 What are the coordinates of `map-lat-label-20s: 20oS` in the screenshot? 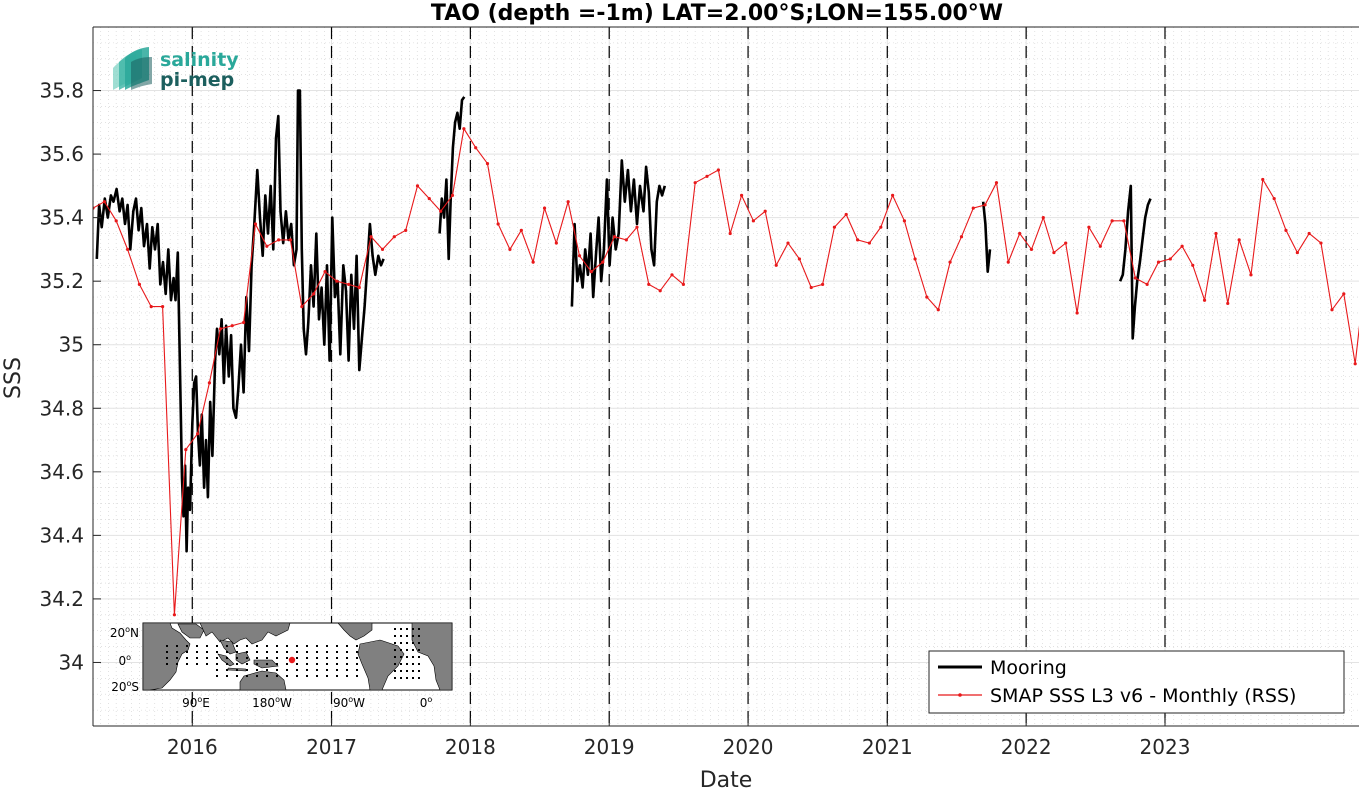 It's located at (125, 686).